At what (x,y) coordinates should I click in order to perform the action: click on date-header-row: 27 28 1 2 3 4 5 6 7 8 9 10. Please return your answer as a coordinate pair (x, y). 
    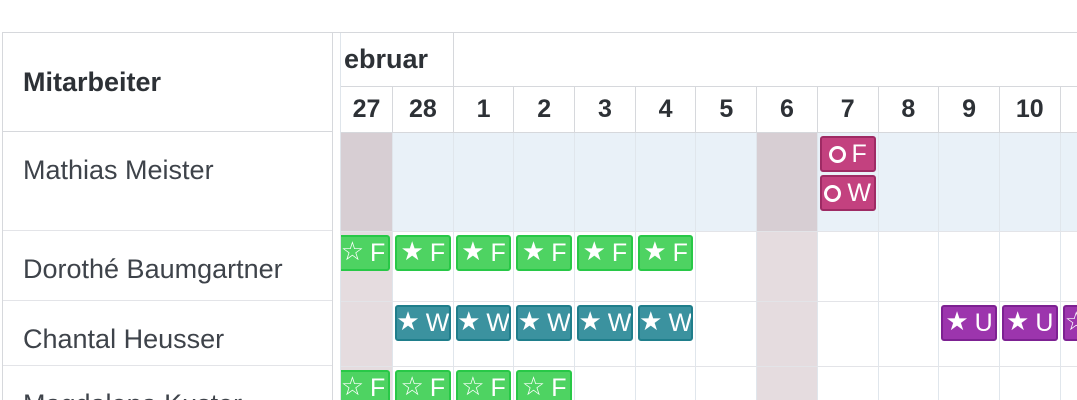
    Looking at the image, I should click on (709, 110).